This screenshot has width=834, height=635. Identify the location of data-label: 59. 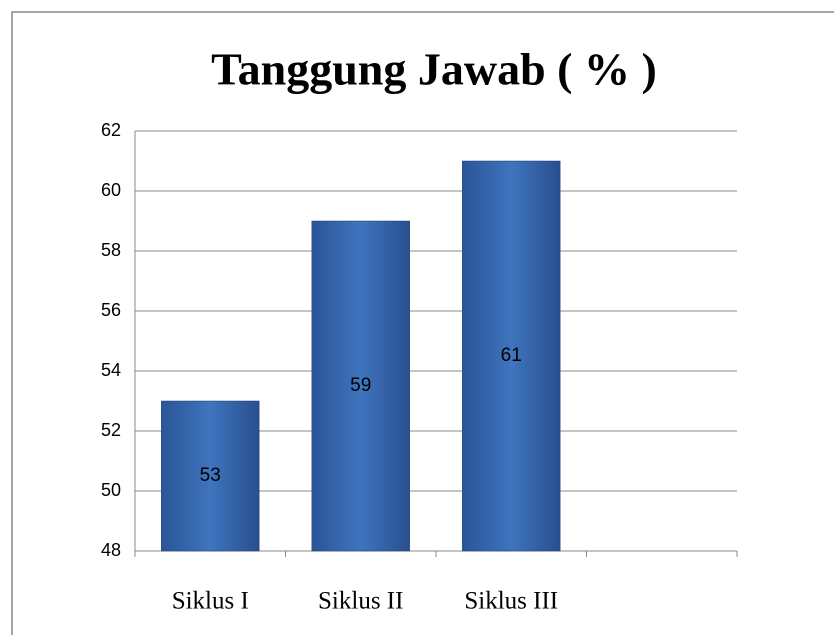
(360, 385).